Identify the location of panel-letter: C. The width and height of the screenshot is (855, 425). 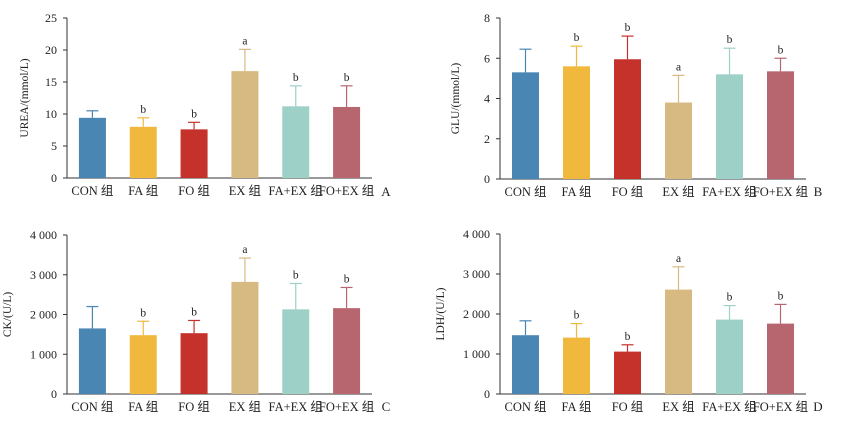
(386, 406).